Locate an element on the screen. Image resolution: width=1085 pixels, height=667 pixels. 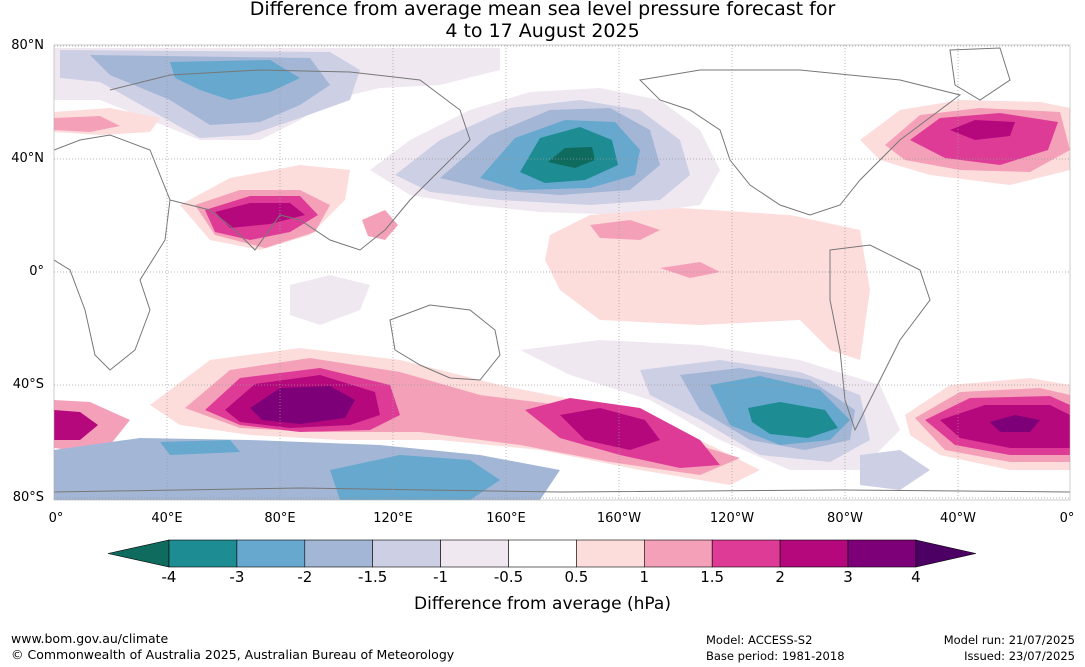
coast-antarctica is located at coordinates (562, 490).